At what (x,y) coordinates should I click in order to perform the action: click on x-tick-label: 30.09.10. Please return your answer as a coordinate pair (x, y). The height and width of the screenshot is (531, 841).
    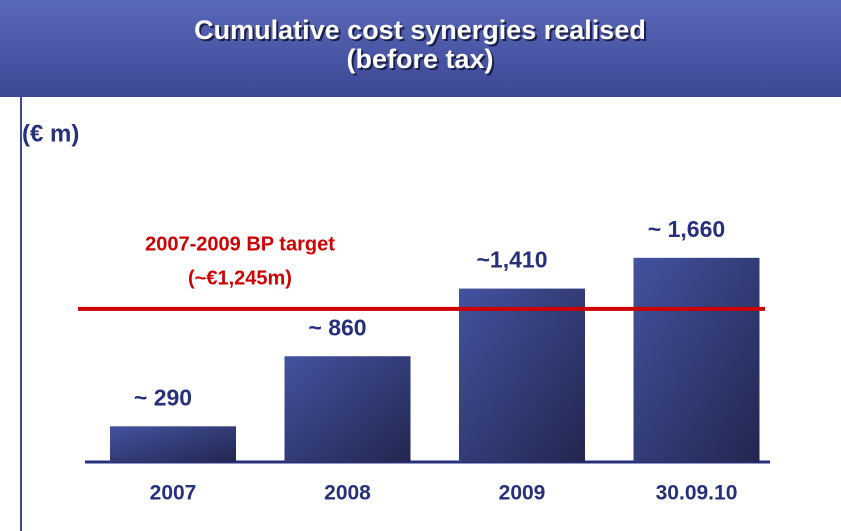
    Looking at the image, I should click on (697, 493).